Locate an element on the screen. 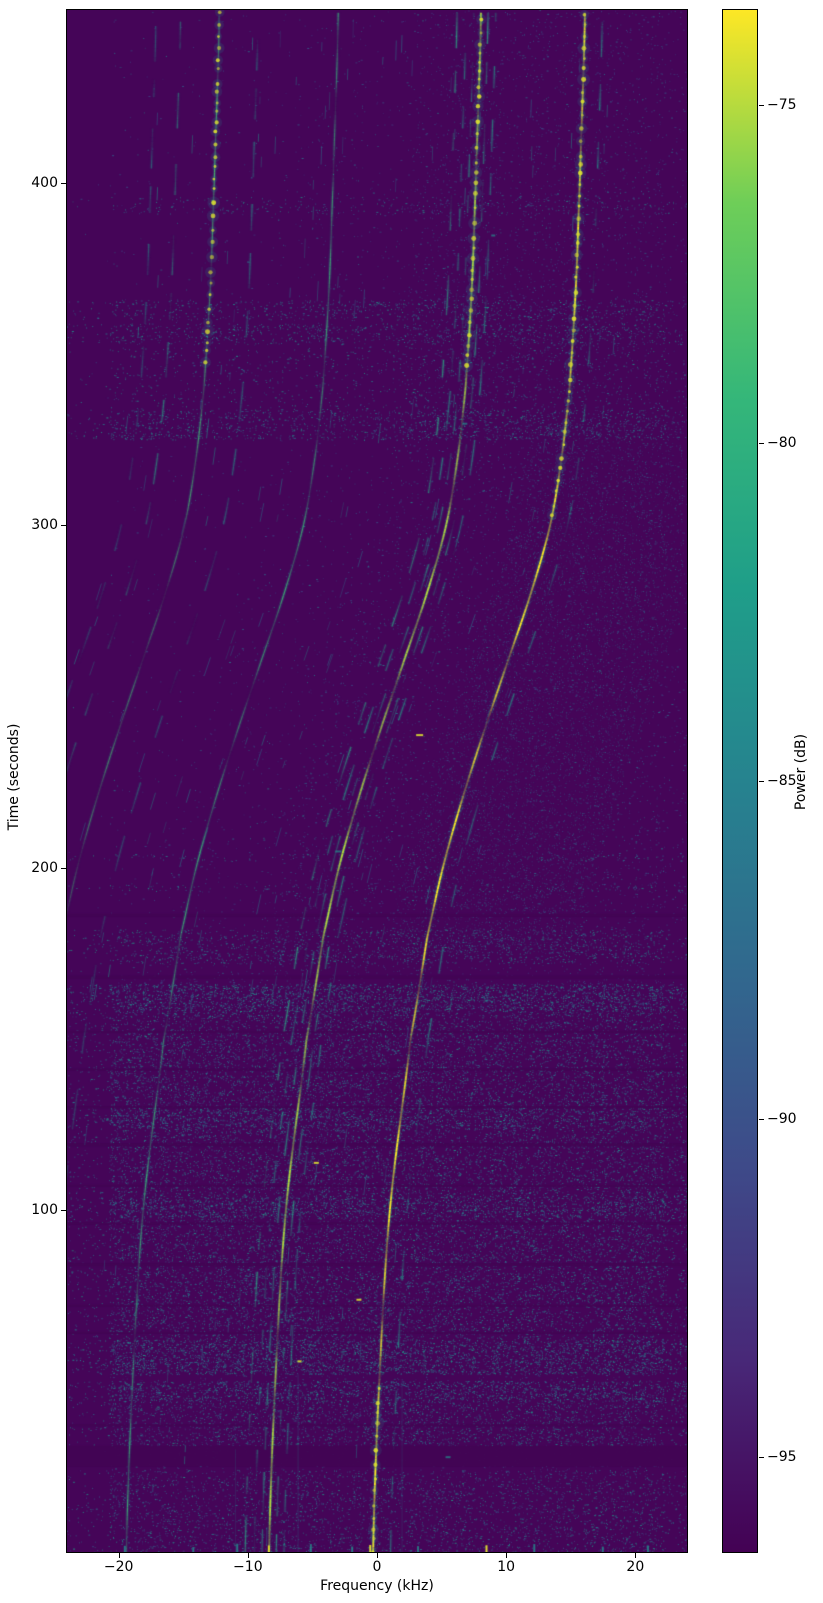  colorbar-tick-label: −95 is located at coordinates (782, 1457).